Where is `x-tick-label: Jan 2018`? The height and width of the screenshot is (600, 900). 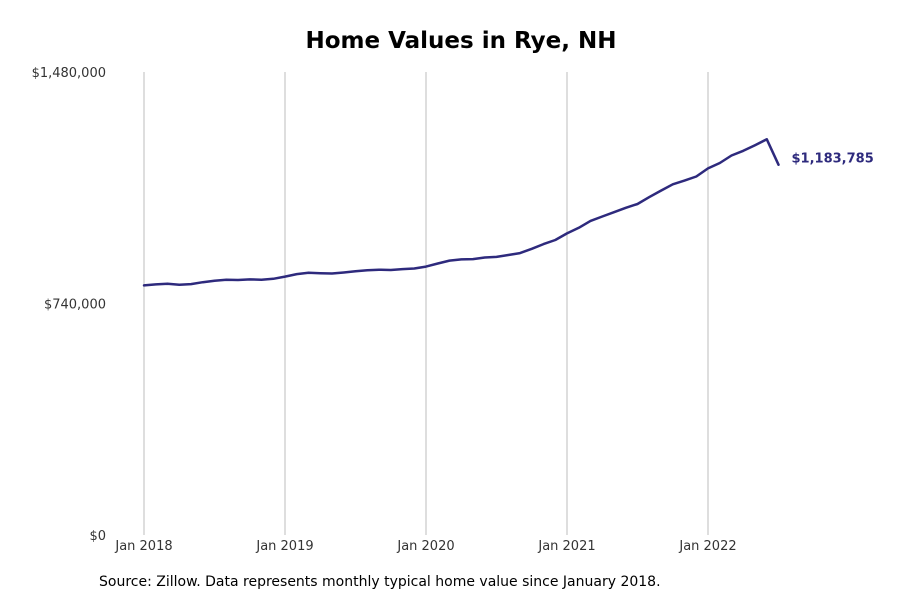
x-tick-label: Jan 2018 is located at coordinates (143, 546).